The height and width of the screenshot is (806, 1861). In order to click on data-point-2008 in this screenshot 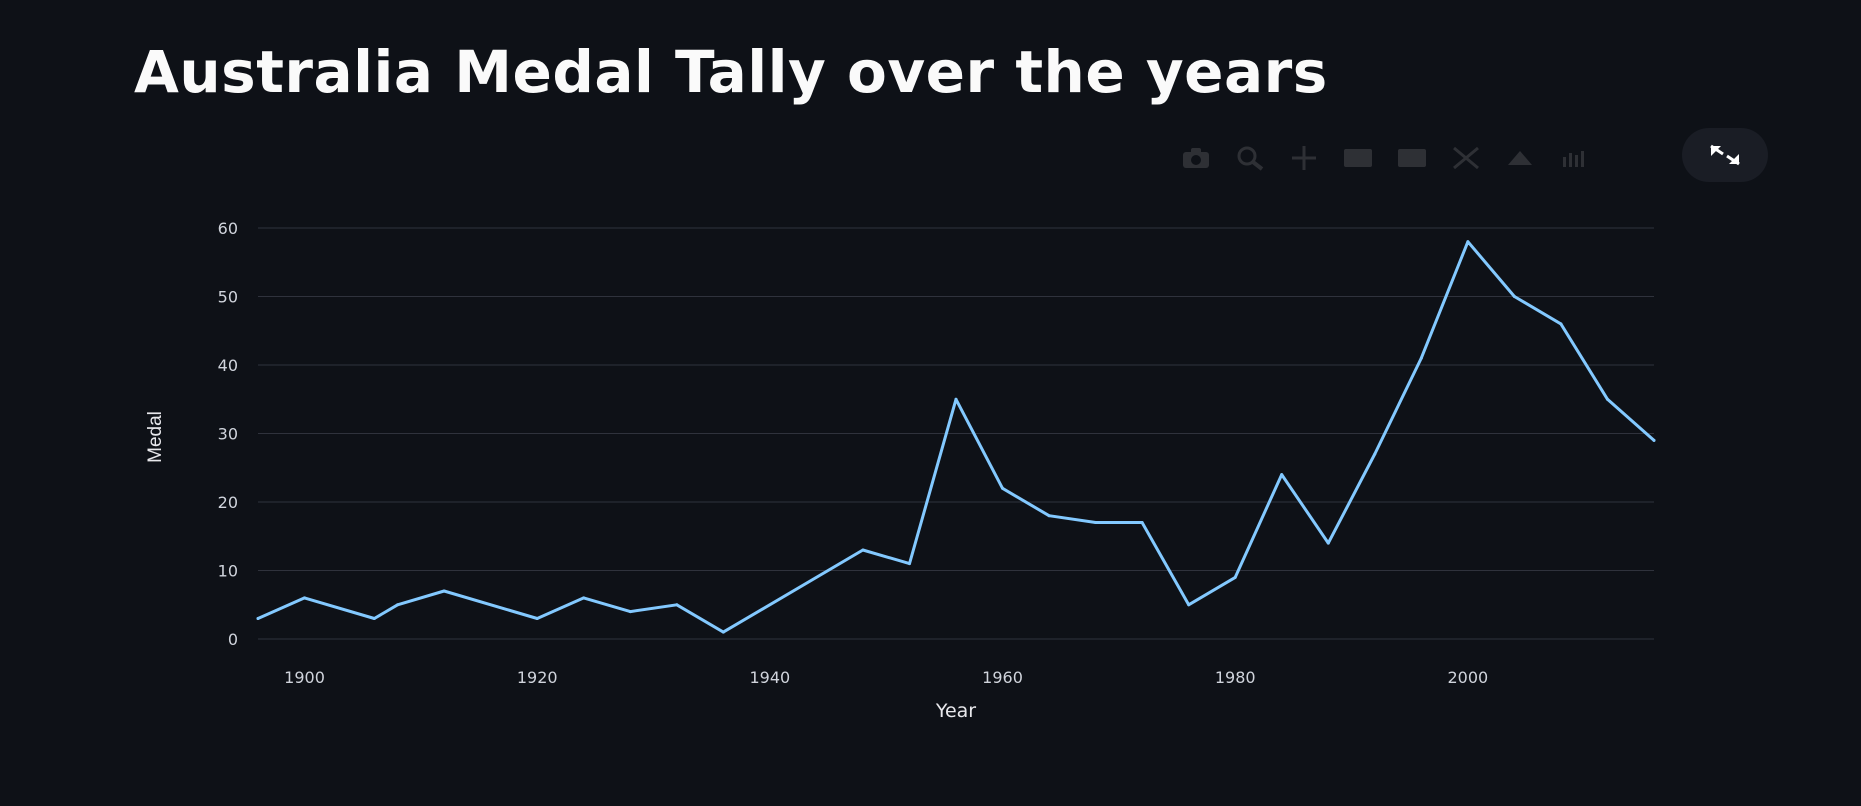, I will do `click(1561, 324)`.